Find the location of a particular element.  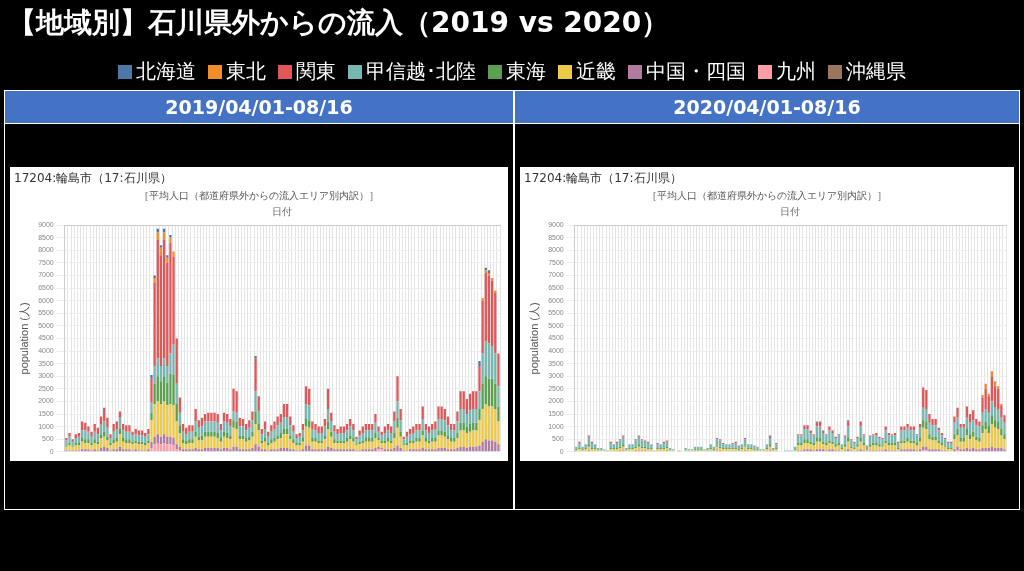

chart-title: 2020/04/01-08/16 is located at coordinates (767, 107).